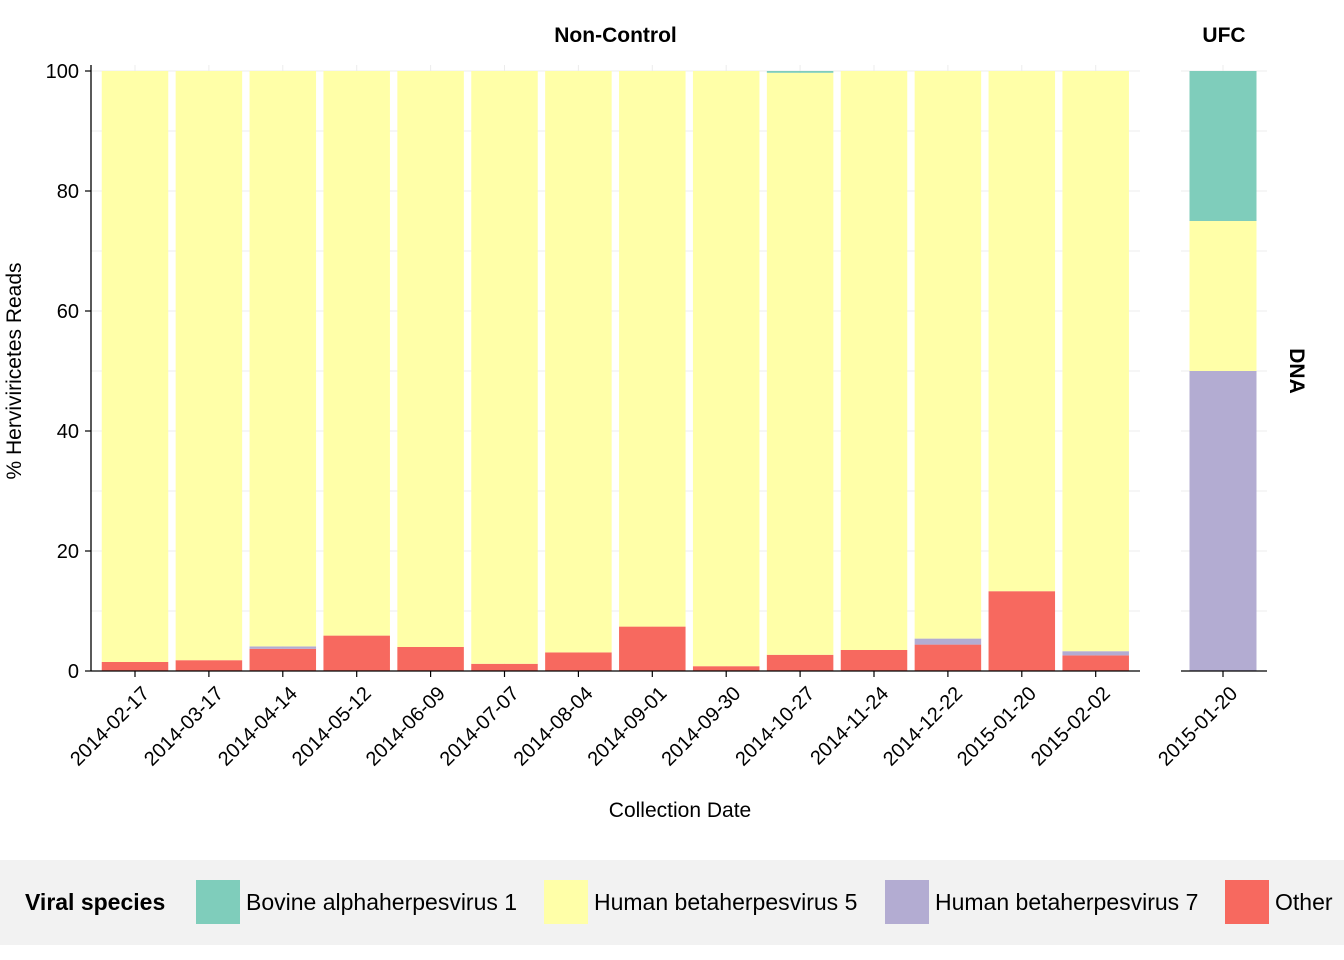  I want to click on legend-item-human-betaherpesvirus-5: Human betaherpesvirus 5, so click(700, 902).